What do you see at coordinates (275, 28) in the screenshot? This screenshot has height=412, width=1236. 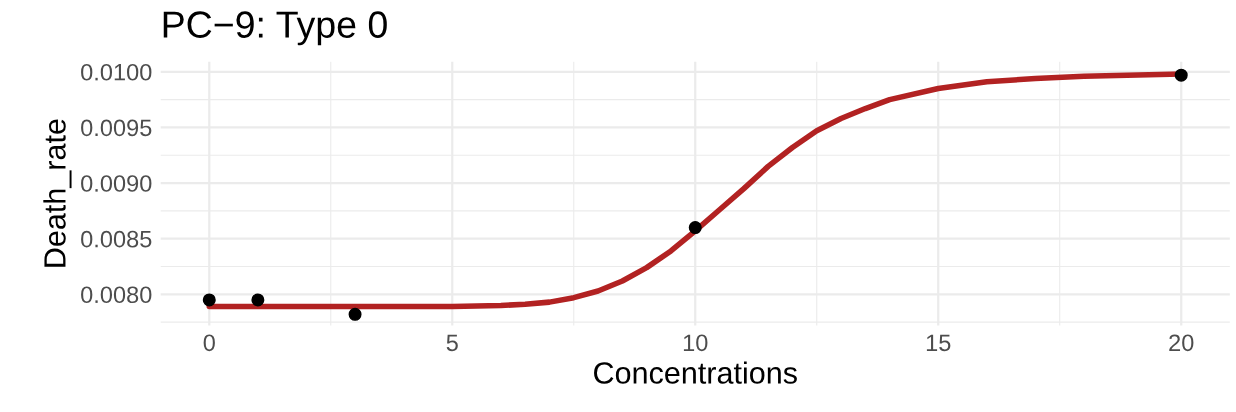 I see `chart-title: PC−9: Type 0` at bounding box center [275, 28].